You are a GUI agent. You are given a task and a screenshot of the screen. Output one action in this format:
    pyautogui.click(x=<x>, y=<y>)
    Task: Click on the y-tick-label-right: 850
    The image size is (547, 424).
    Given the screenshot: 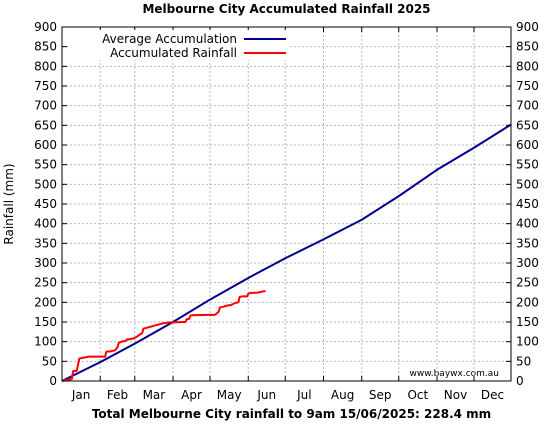 What is the action you would take?
    pyautogui.click(x=527, y=47)
    